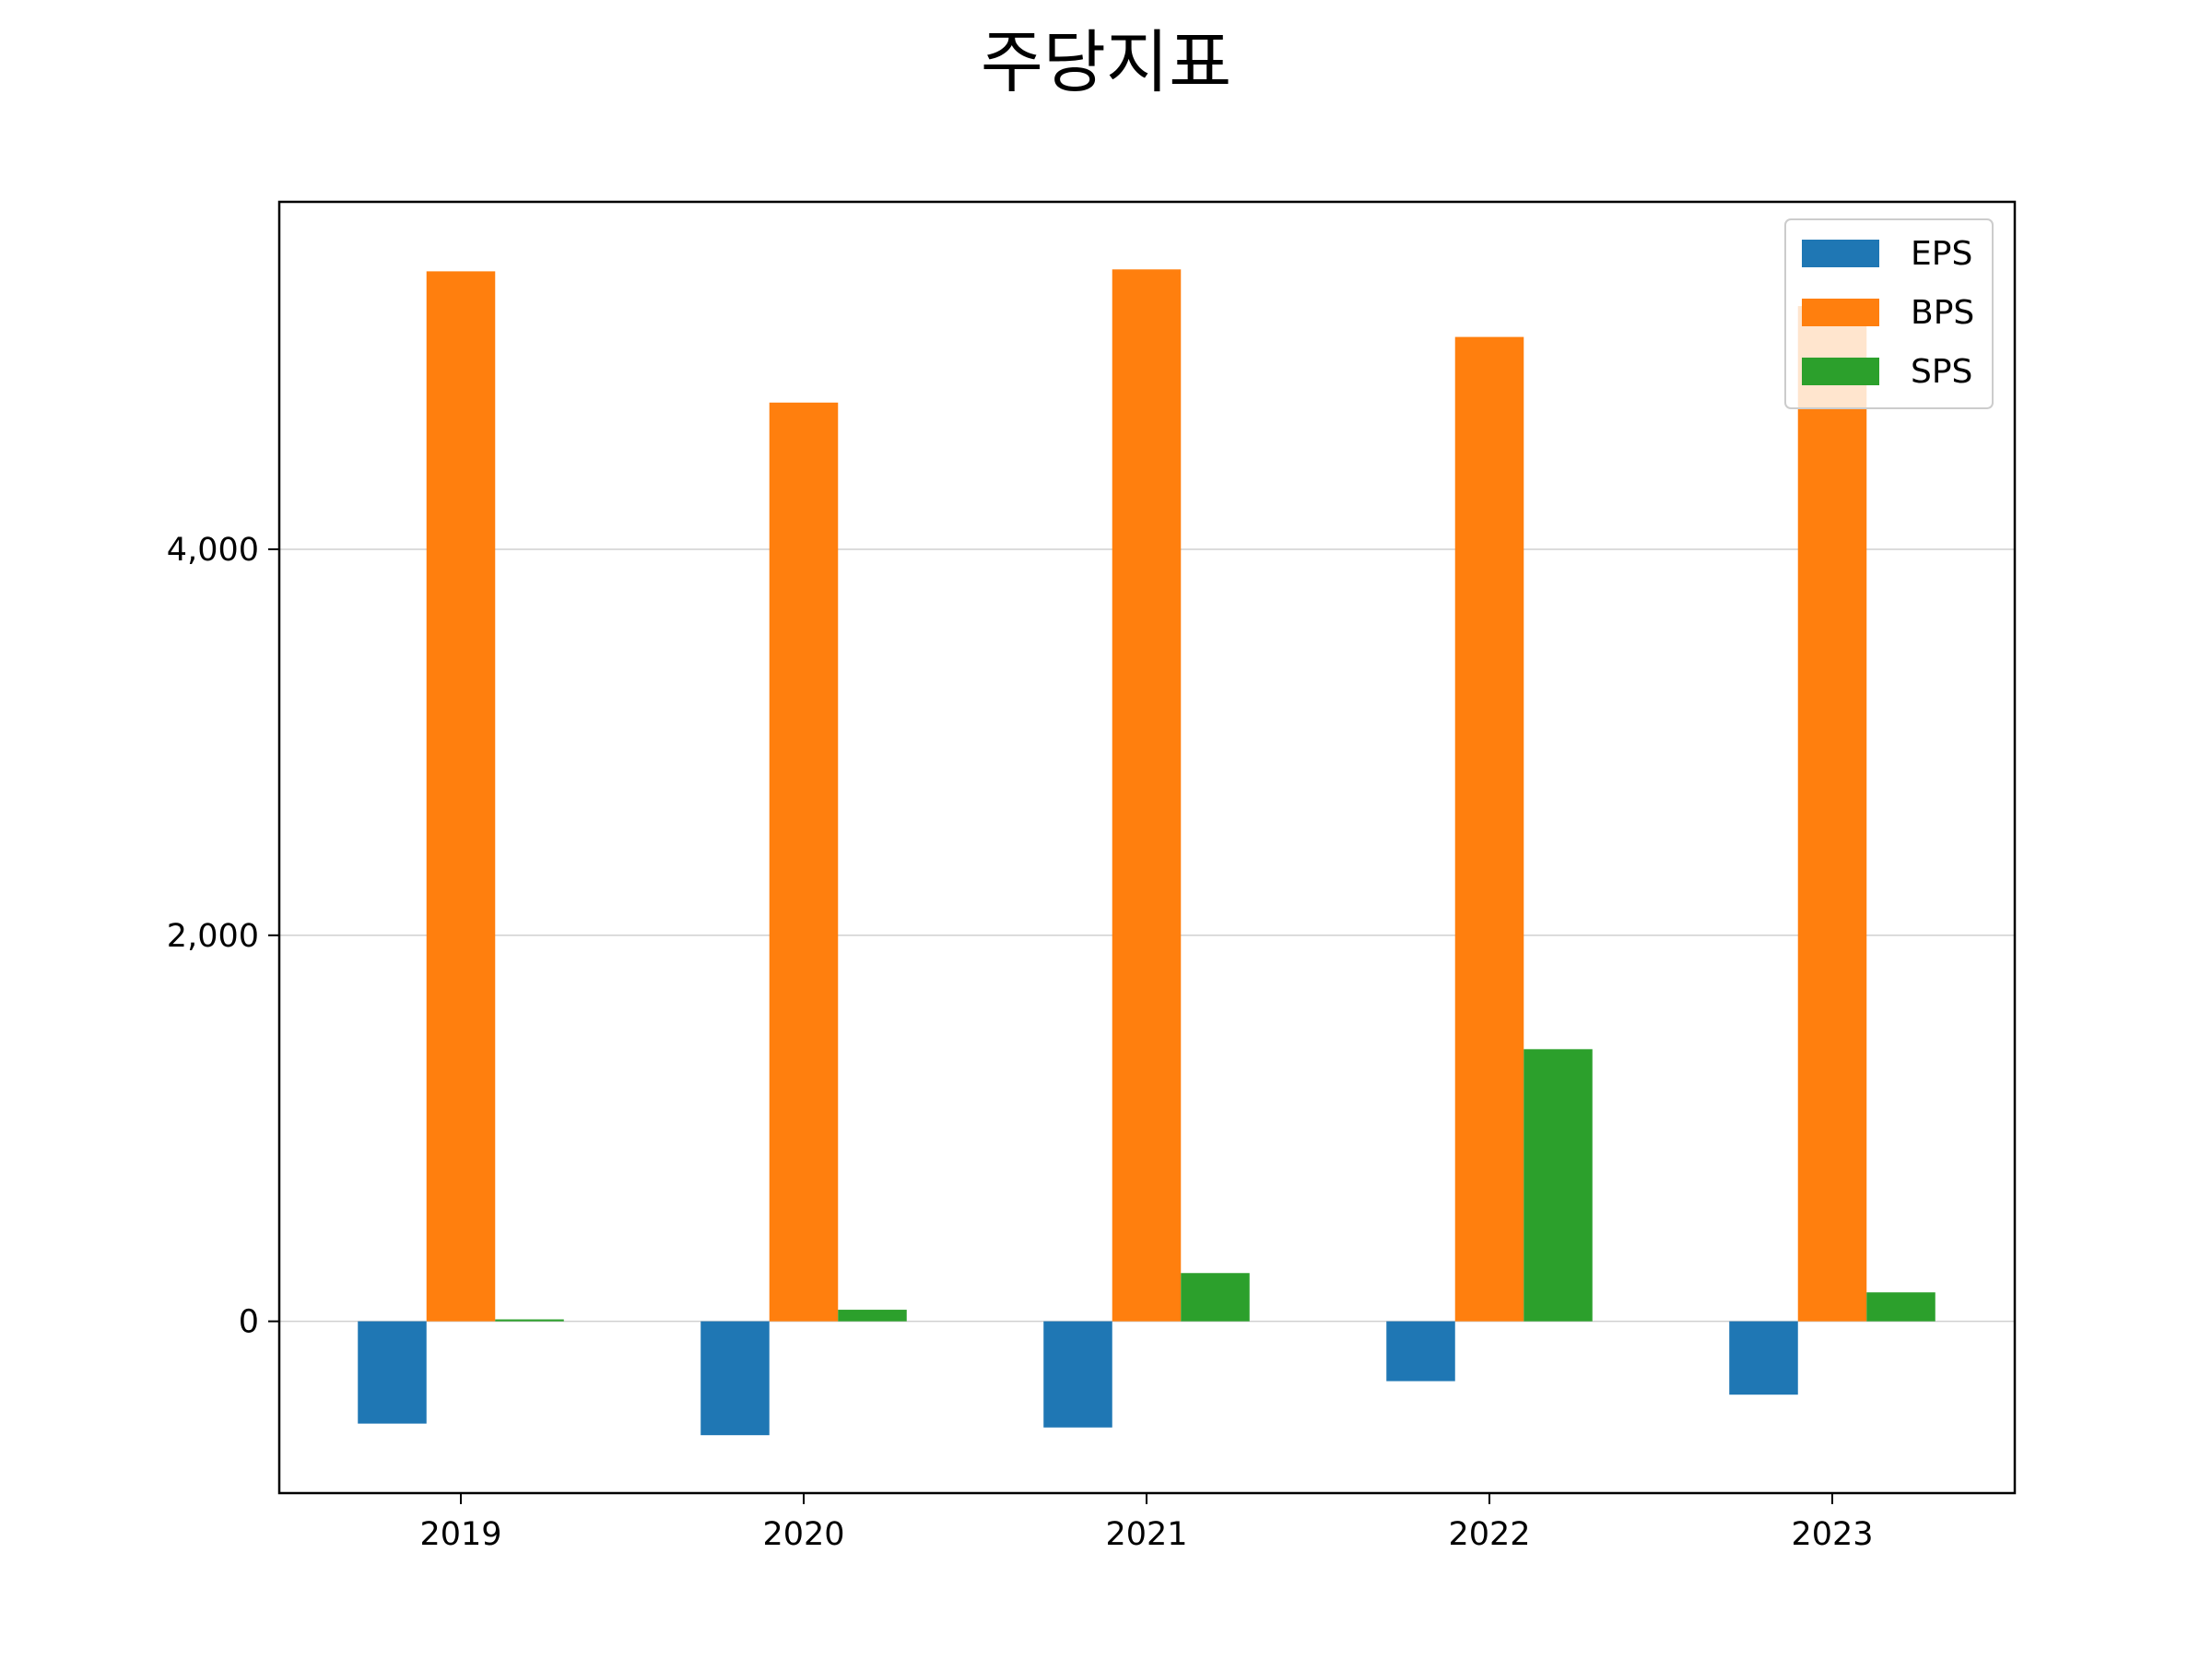 The width and height of the screenshot is (2212, 1659). What do you see at coordinates (461, 796) in the screenshot?
I see `bar-bps-2019` at bounding box center [461, 796].